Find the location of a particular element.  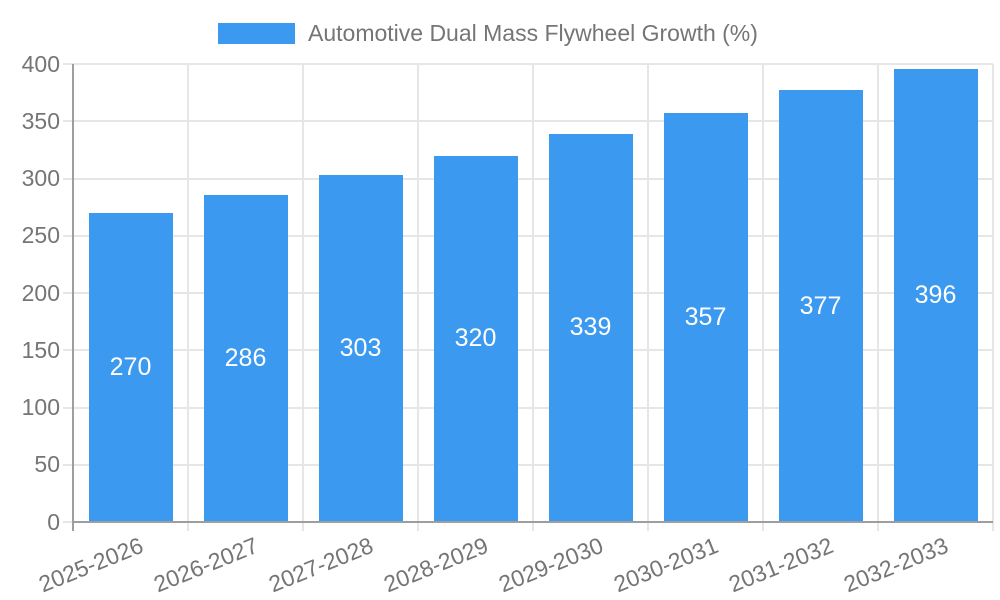

bar-value-label: 377 is located at coordinates (820, 305).